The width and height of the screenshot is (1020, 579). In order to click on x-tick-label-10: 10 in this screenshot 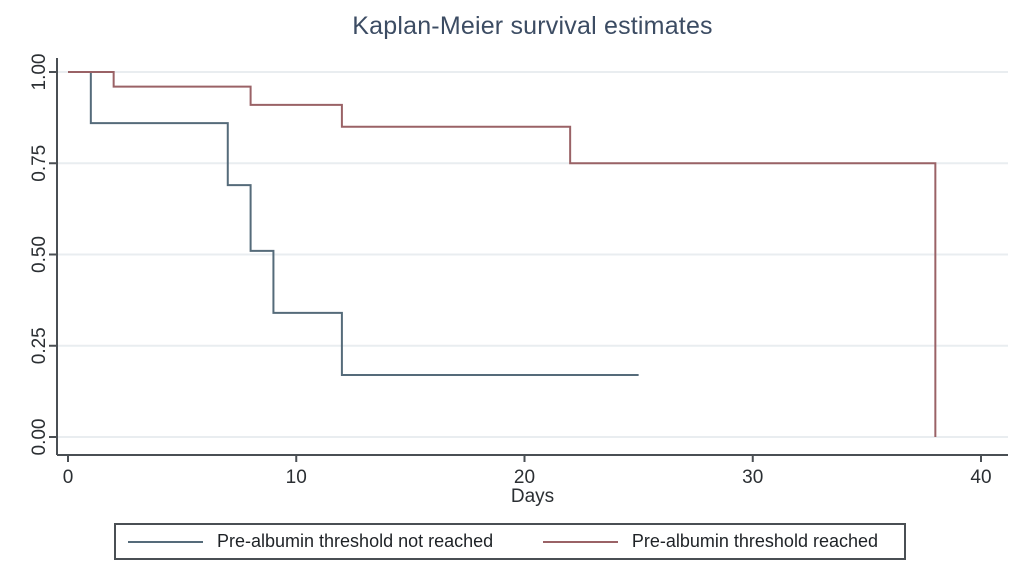, I will do `click(296, 477)`.